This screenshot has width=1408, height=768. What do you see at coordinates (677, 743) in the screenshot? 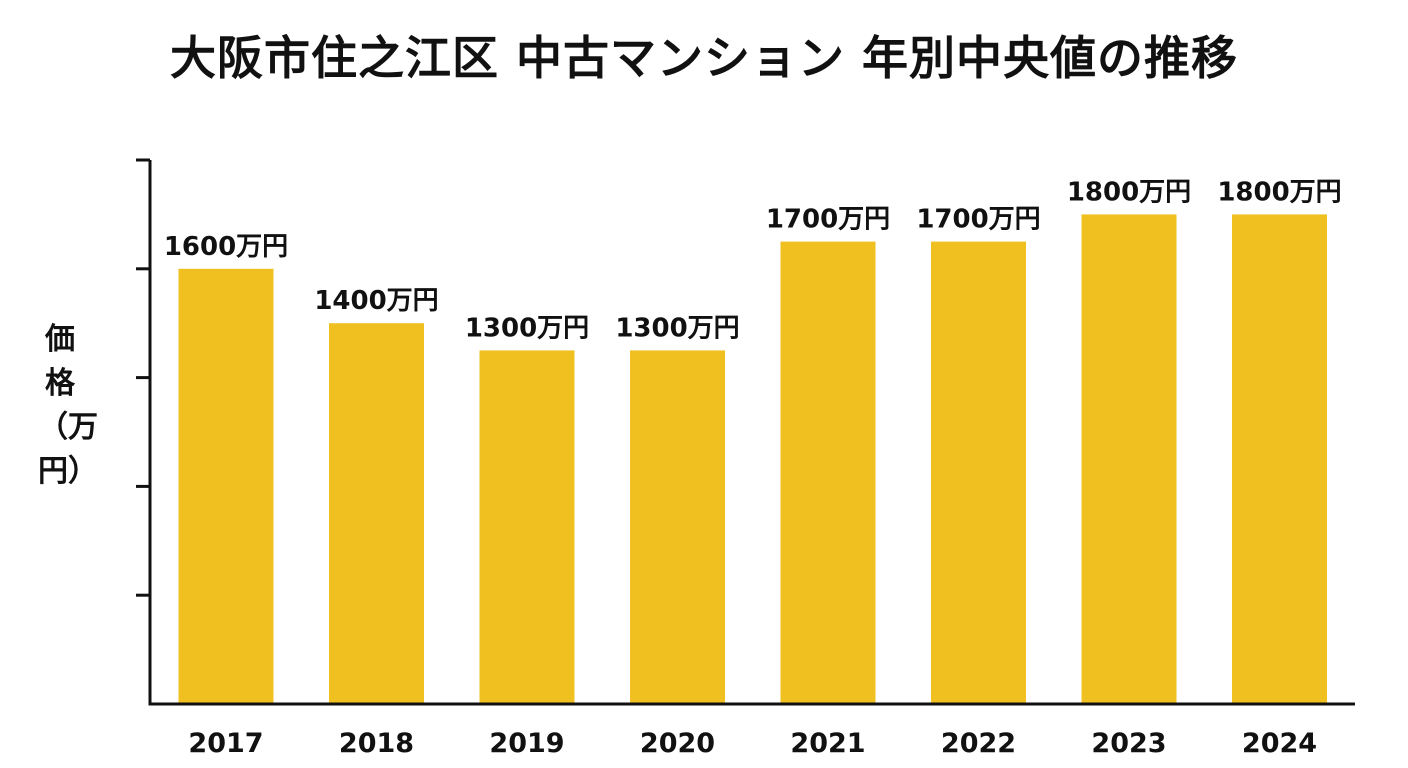
I see `x-tick-label: 2020` at bounding box center [677, 743].